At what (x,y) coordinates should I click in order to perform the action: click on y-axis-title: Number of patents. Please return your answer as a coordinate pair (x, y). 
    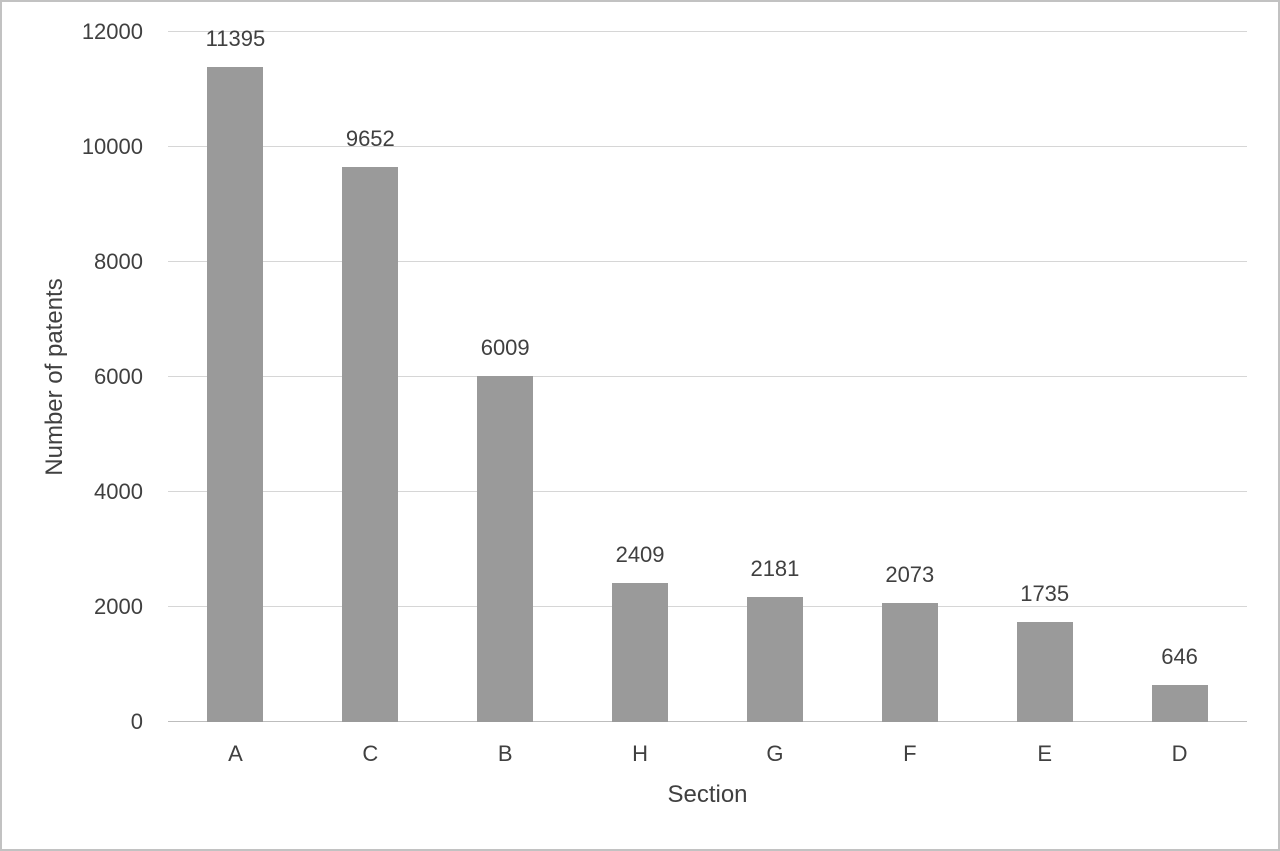
    Looking at the image, I should click on (54, 377).